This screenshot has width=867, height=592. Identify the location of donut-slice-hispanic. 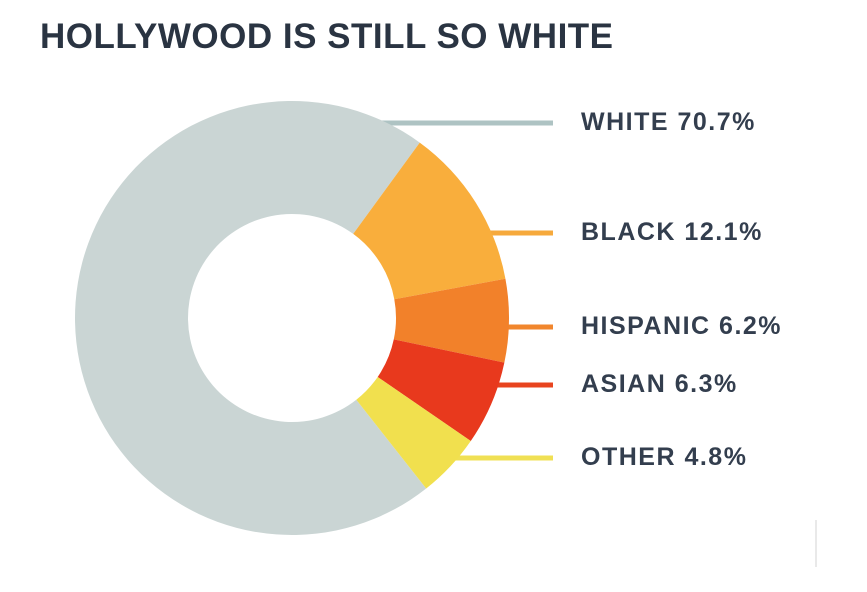
(451, 320).